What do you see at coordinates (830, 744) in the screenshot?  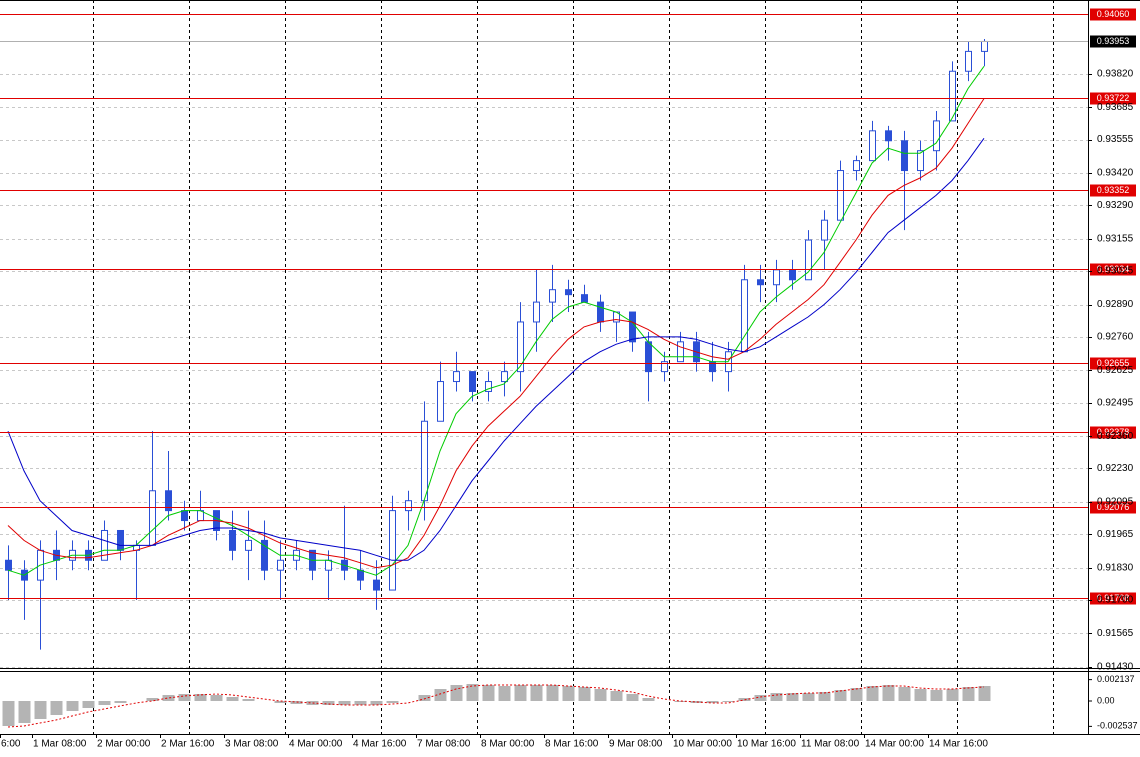 I see `x-tick-label: 11 Mar 08:00` at bounding box center [830, 744].